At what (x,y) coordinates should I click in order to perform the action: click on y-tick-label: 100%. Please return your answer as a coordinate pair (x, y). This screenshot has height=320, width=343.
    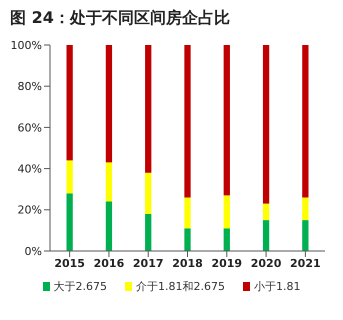
    Looking at the image, I should click on (26, 45).